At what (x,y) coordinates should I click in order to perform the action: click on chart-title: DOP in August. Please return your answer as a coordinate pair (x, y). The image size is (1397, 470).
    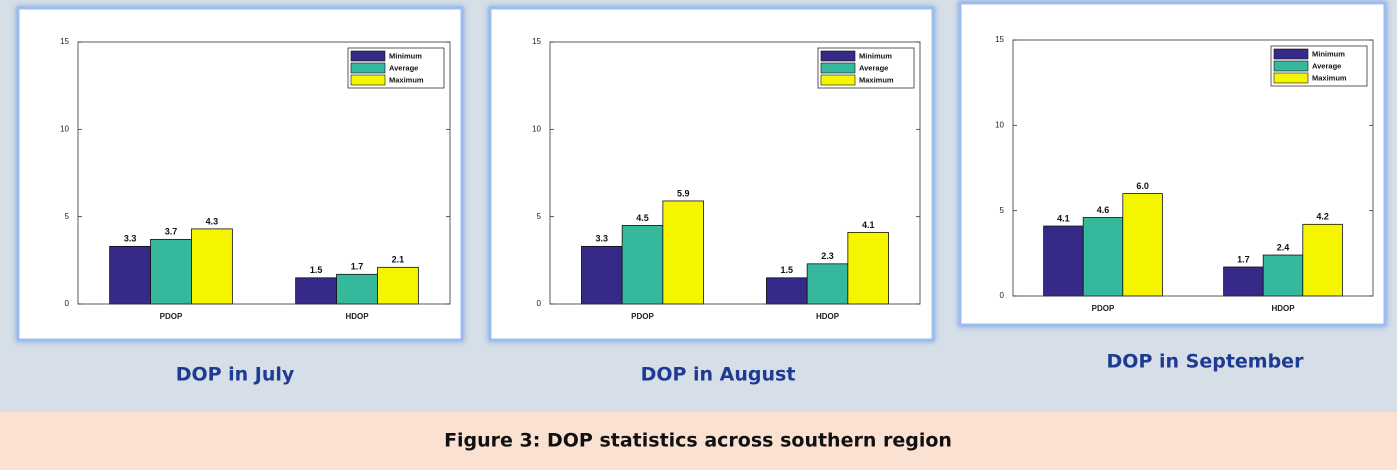
    Looking at the image, I should click on (718, 375).